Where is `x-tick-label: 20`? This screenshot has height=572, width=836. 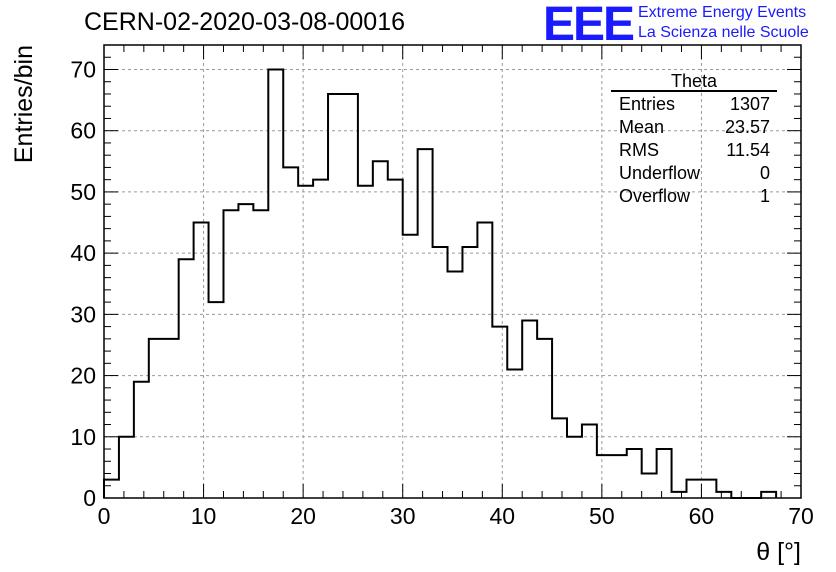 x-tick-label: 20 is located at coordinates (303, 516).